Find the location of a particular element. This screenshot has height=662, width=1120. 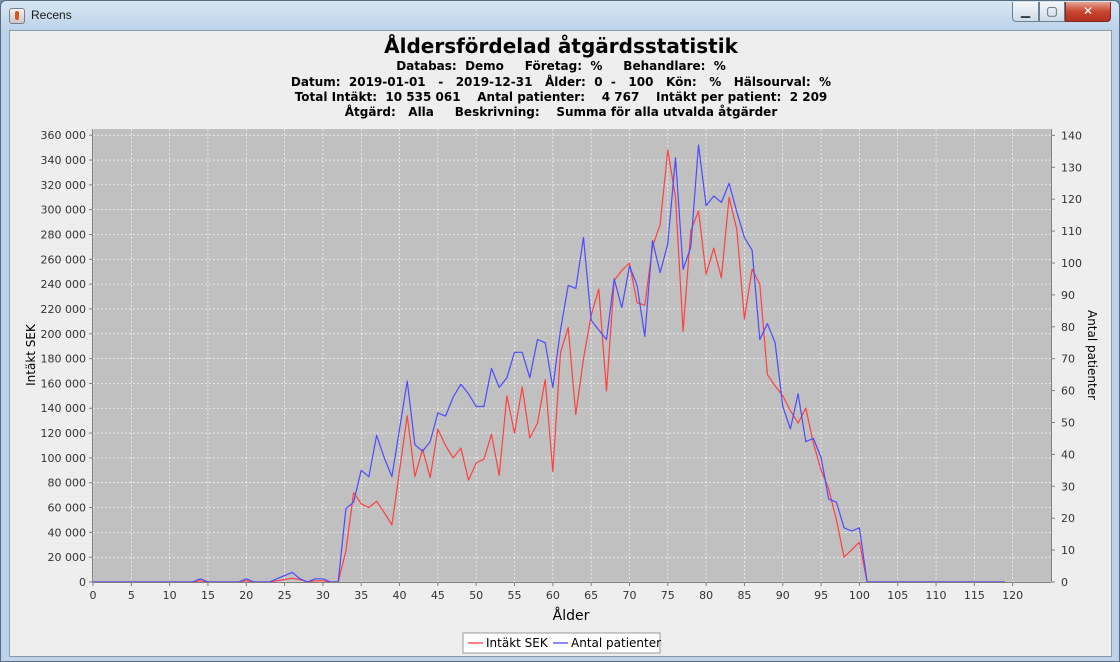

x-tick-label: 55 is located at coordinates (515, 595).